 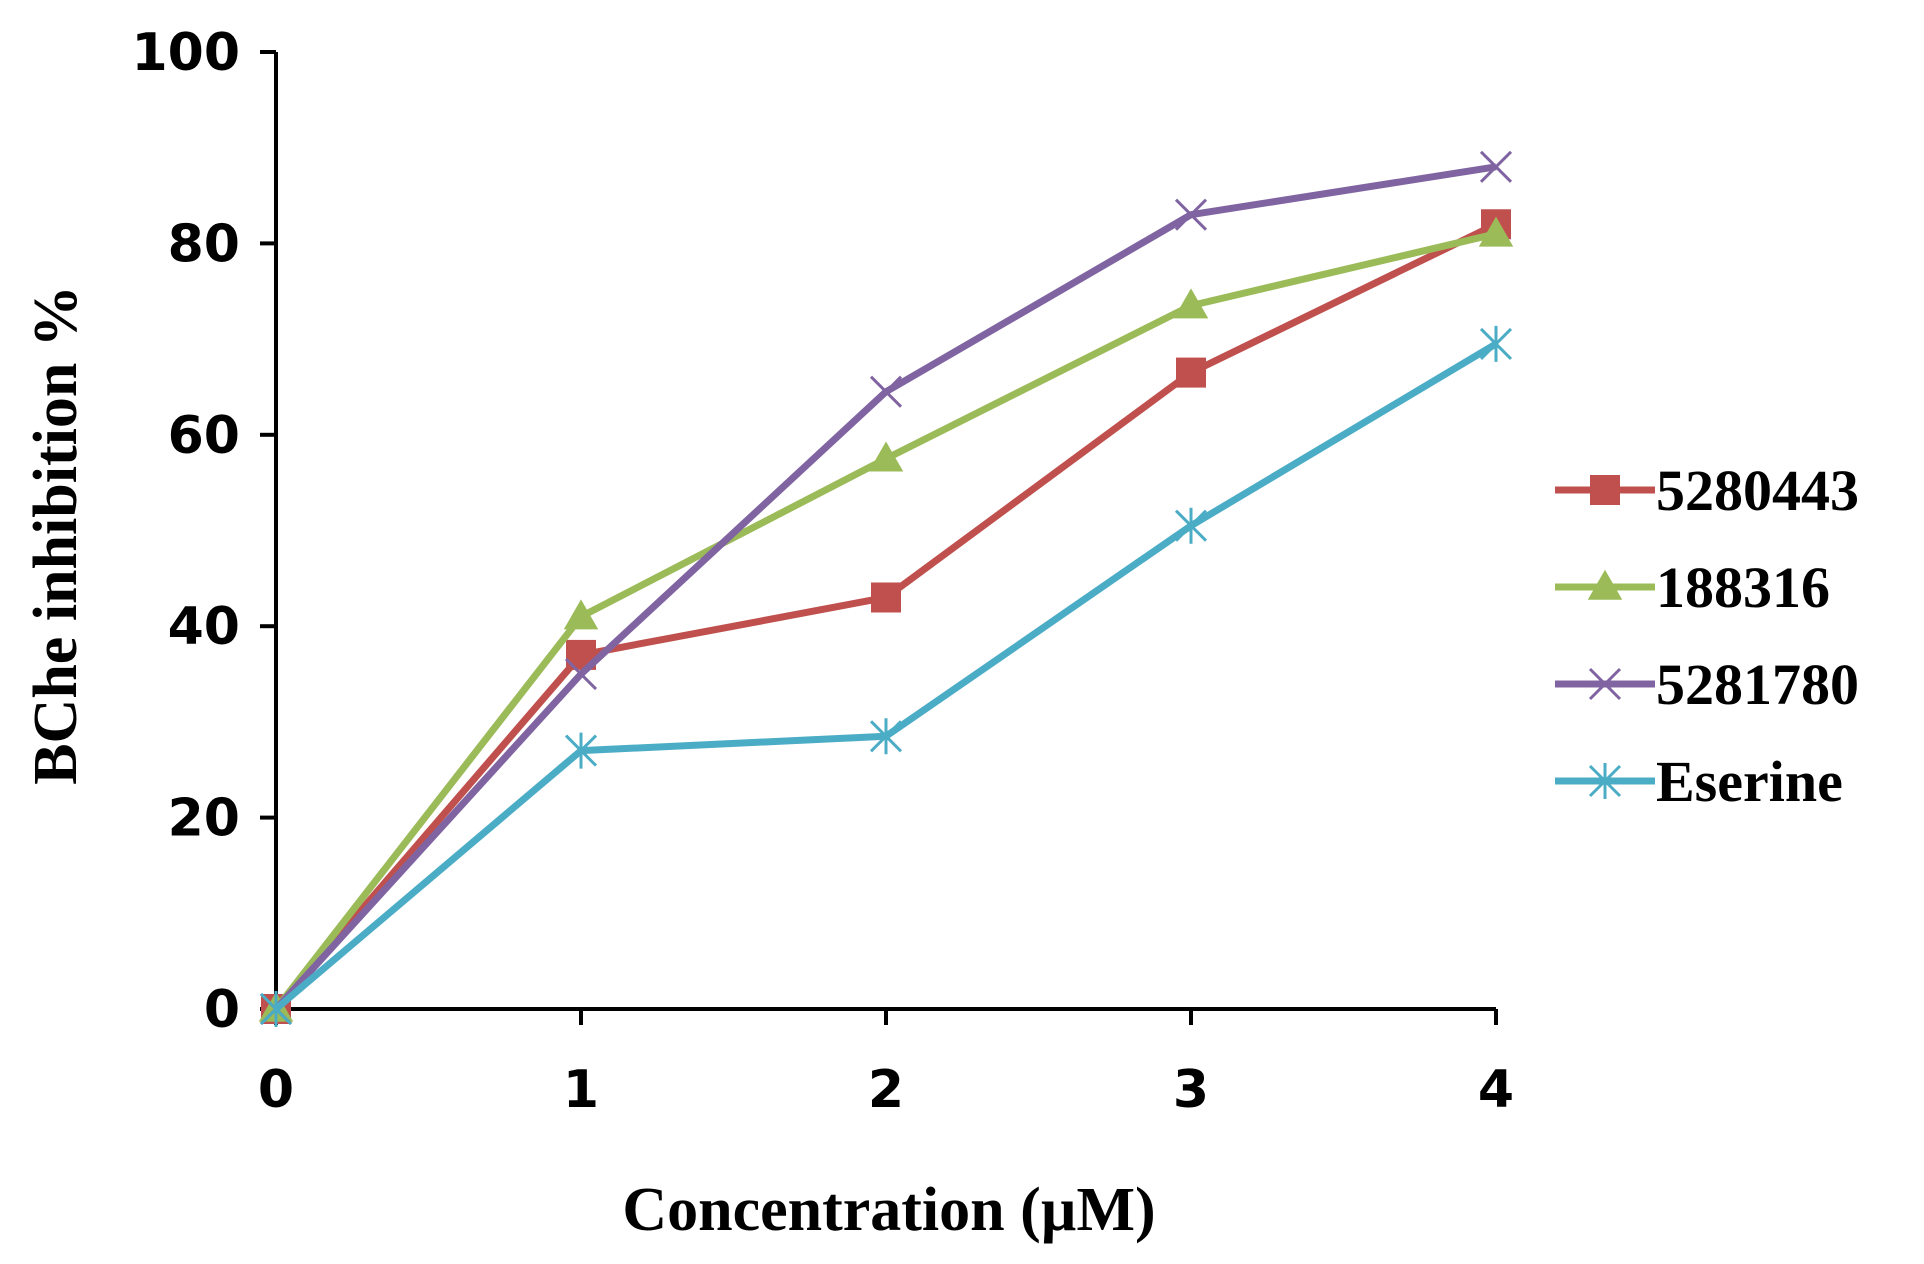 What do you see at coordinates (204, 436) in the screenshot?
I see `y-tick-label: 60` at bounding box center [204, 436].